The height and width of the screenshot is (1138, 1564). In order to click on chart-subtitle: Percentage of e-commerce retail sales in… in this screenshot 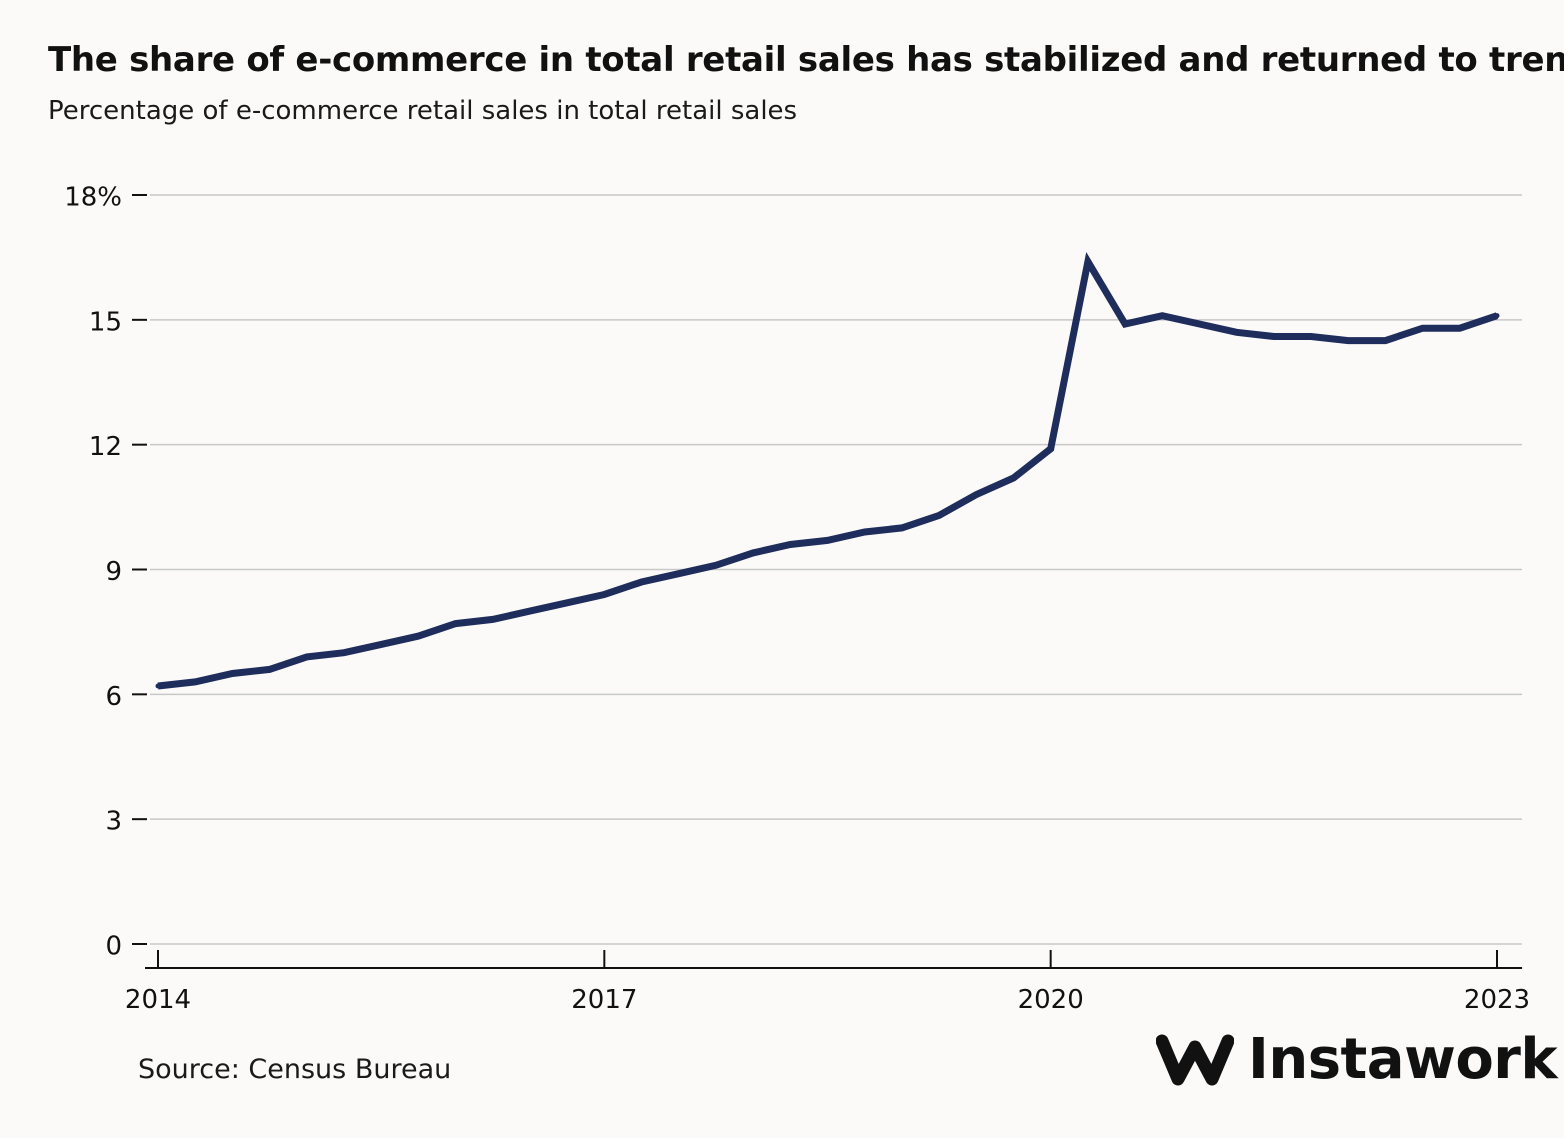, I will do `click(423, 111)`.